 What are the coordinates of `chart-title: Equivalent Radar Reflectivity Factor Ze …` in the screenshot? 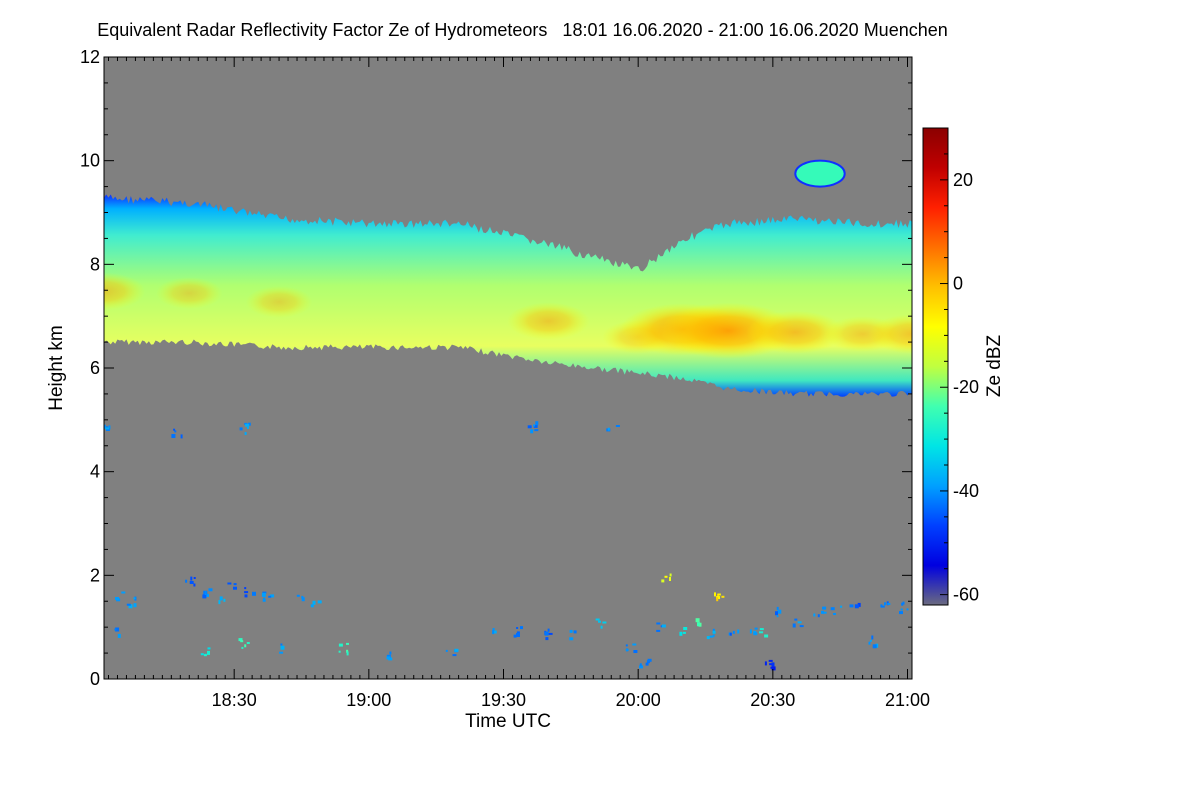 It's located at (522, 30).